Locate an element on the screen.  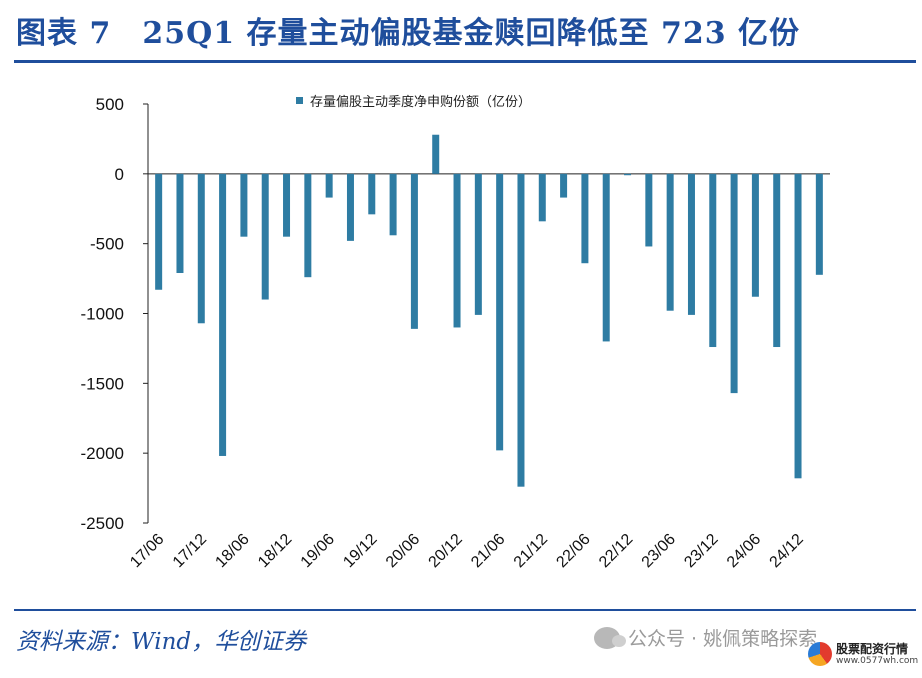
legend-swatch is located at coordinates (299, 100).